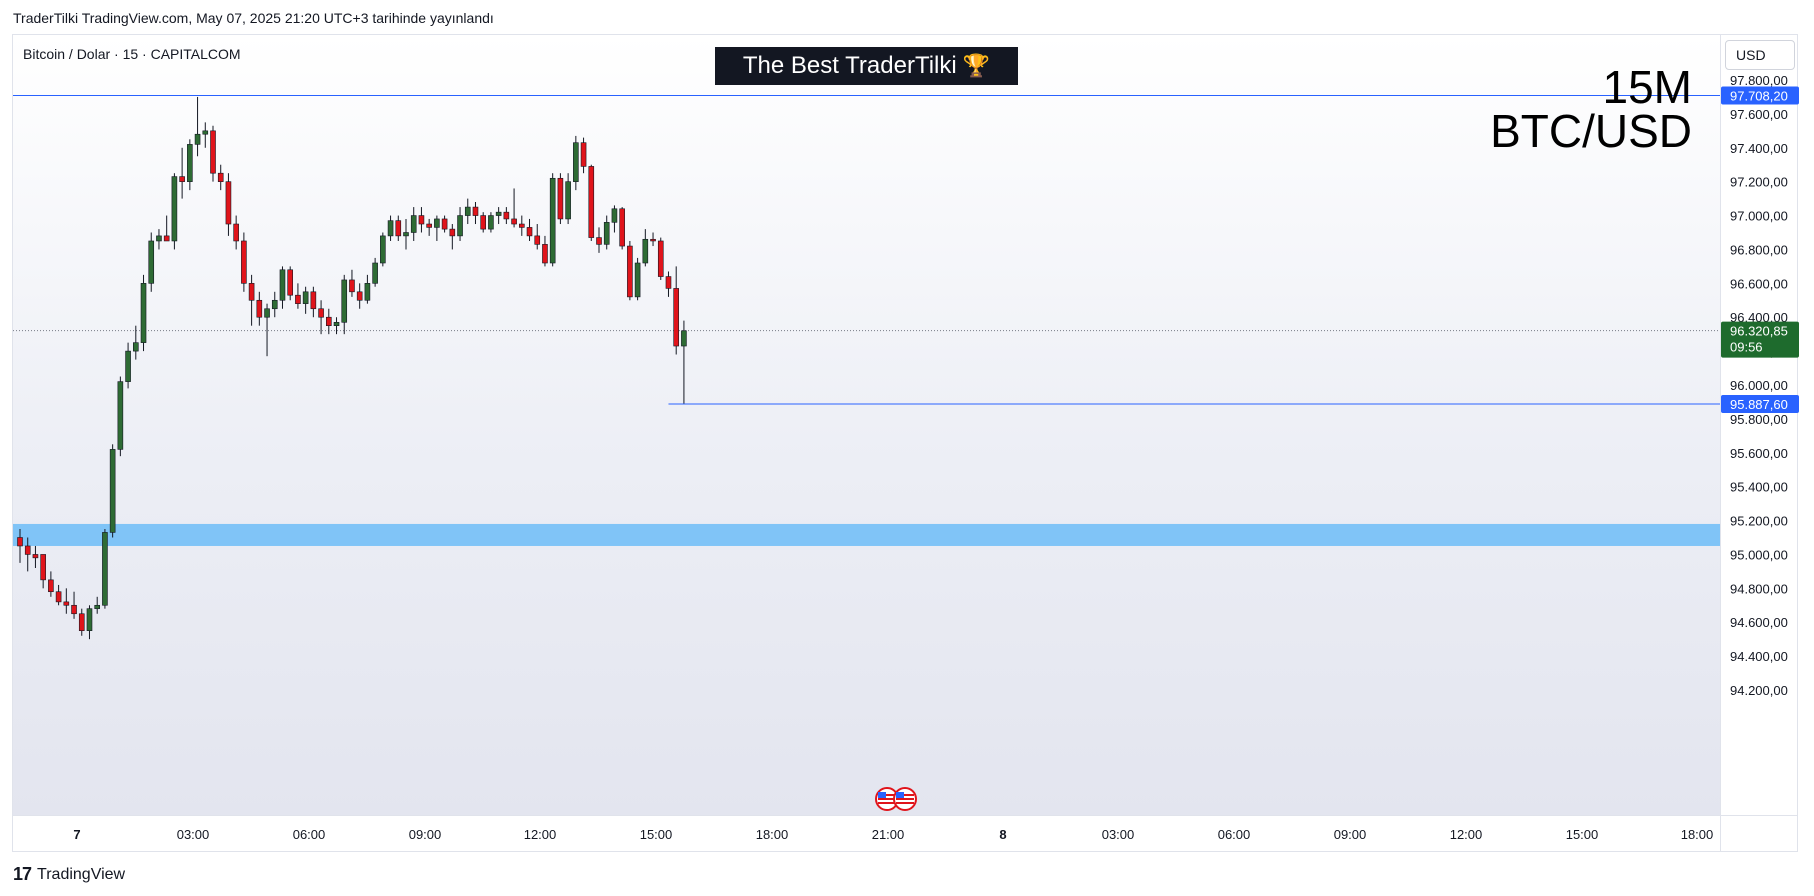  I want to click on economic-events-flag-icon, so click(896, 799).